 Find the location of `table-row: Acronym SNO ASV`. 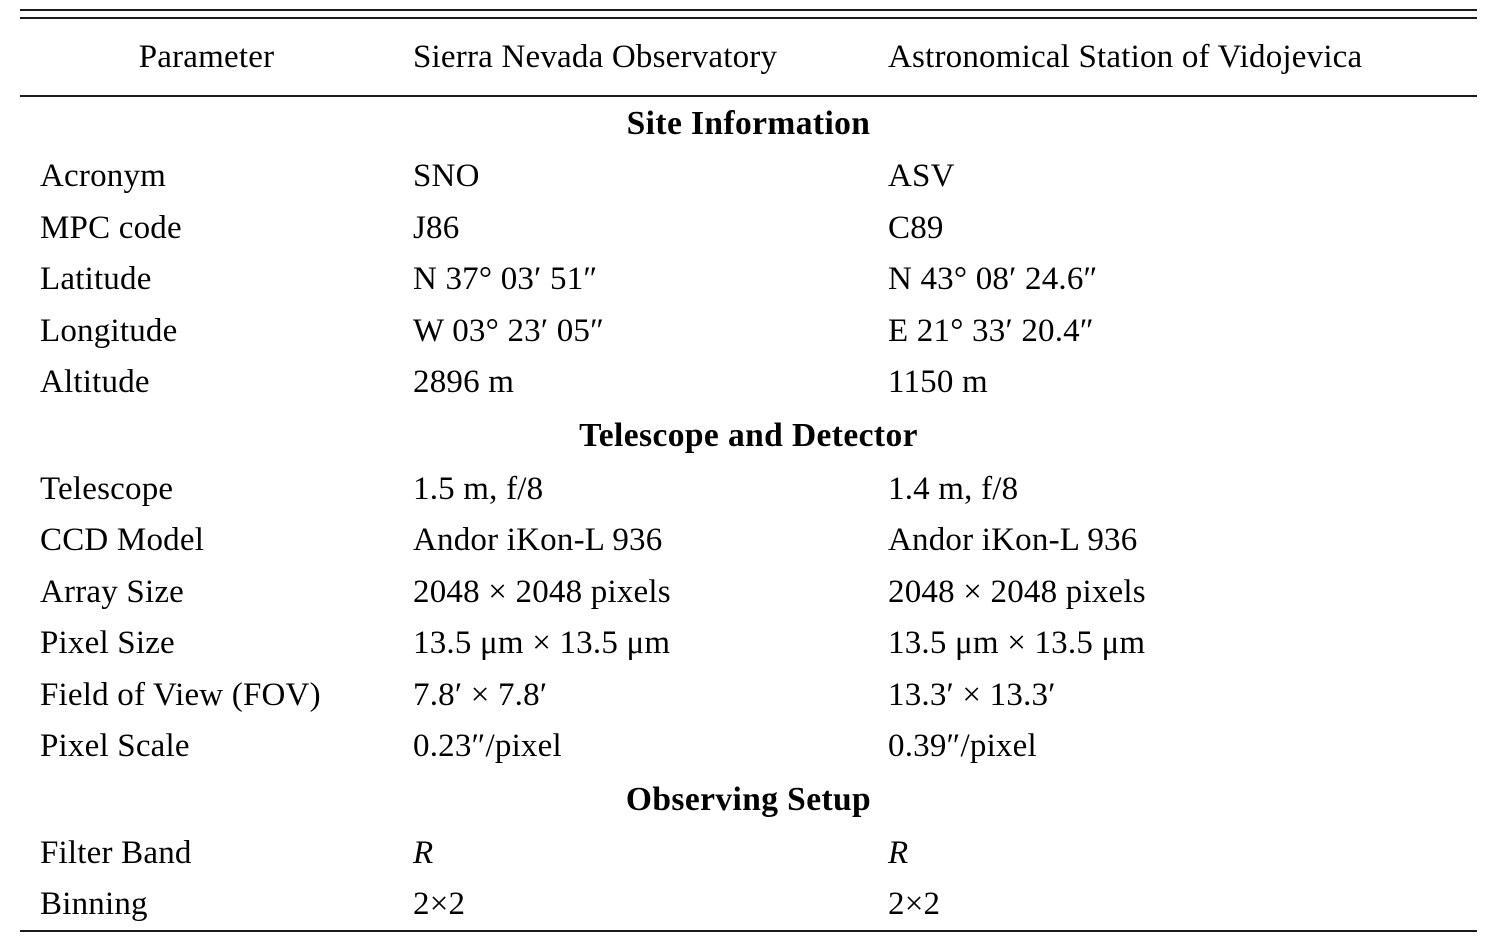

table-row: Acronym SNO ASV is located at coordinates (748, 177).